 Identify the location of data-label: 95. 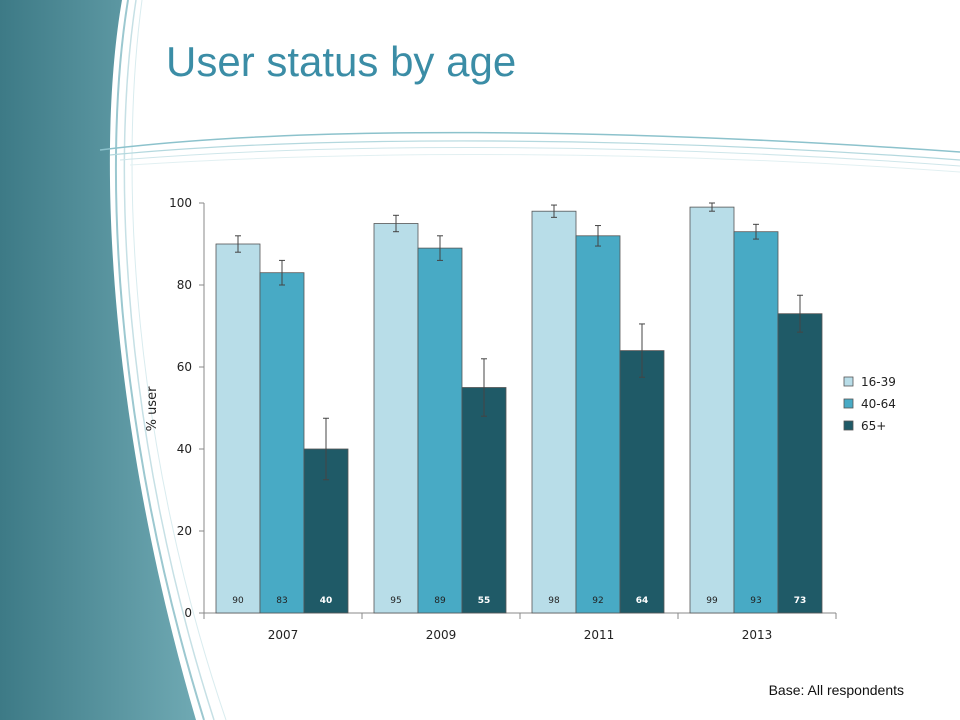
(395, 601).